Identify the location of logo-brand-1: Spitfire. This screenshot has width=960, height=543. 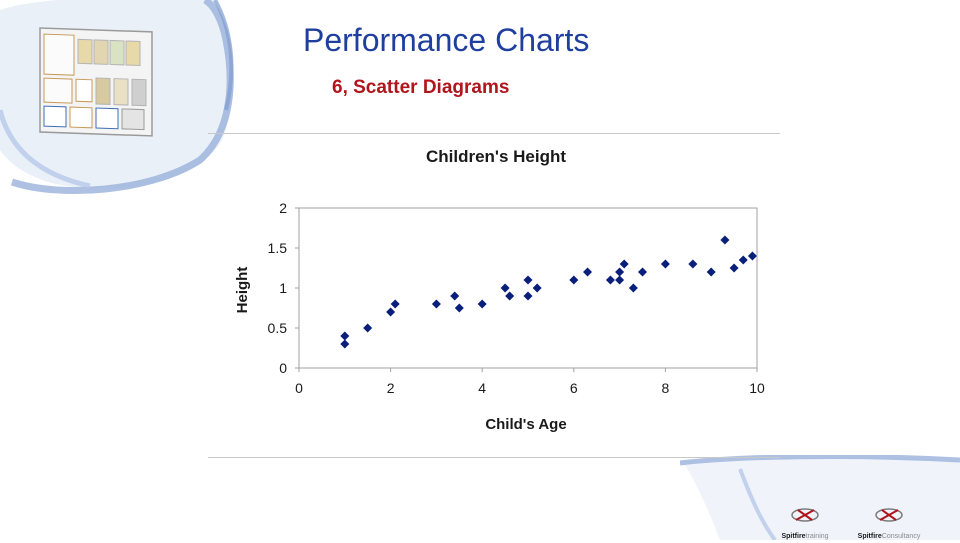
(793, 536).